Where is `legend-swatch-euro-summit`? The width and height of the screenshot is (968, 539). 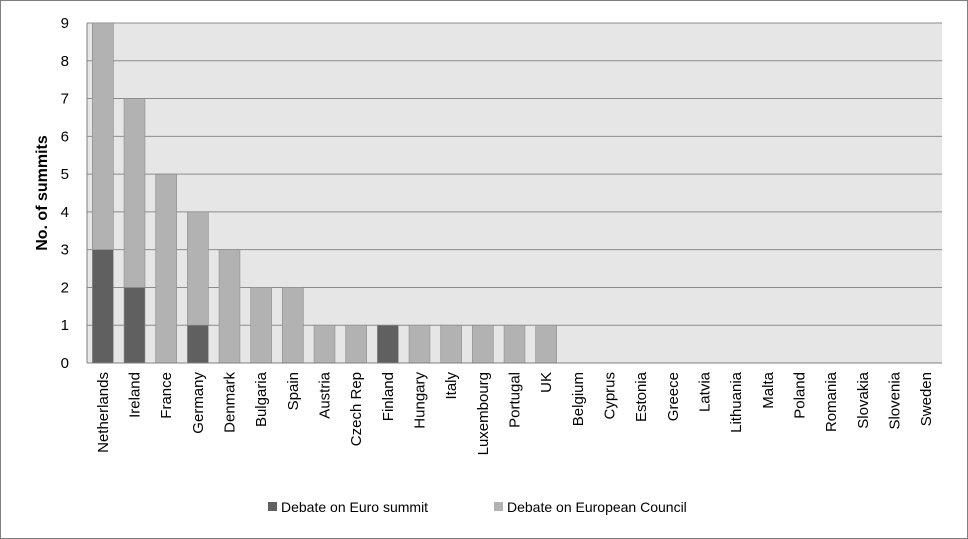 legend-swatch-euro-summit is located at coordinates (272, 506).